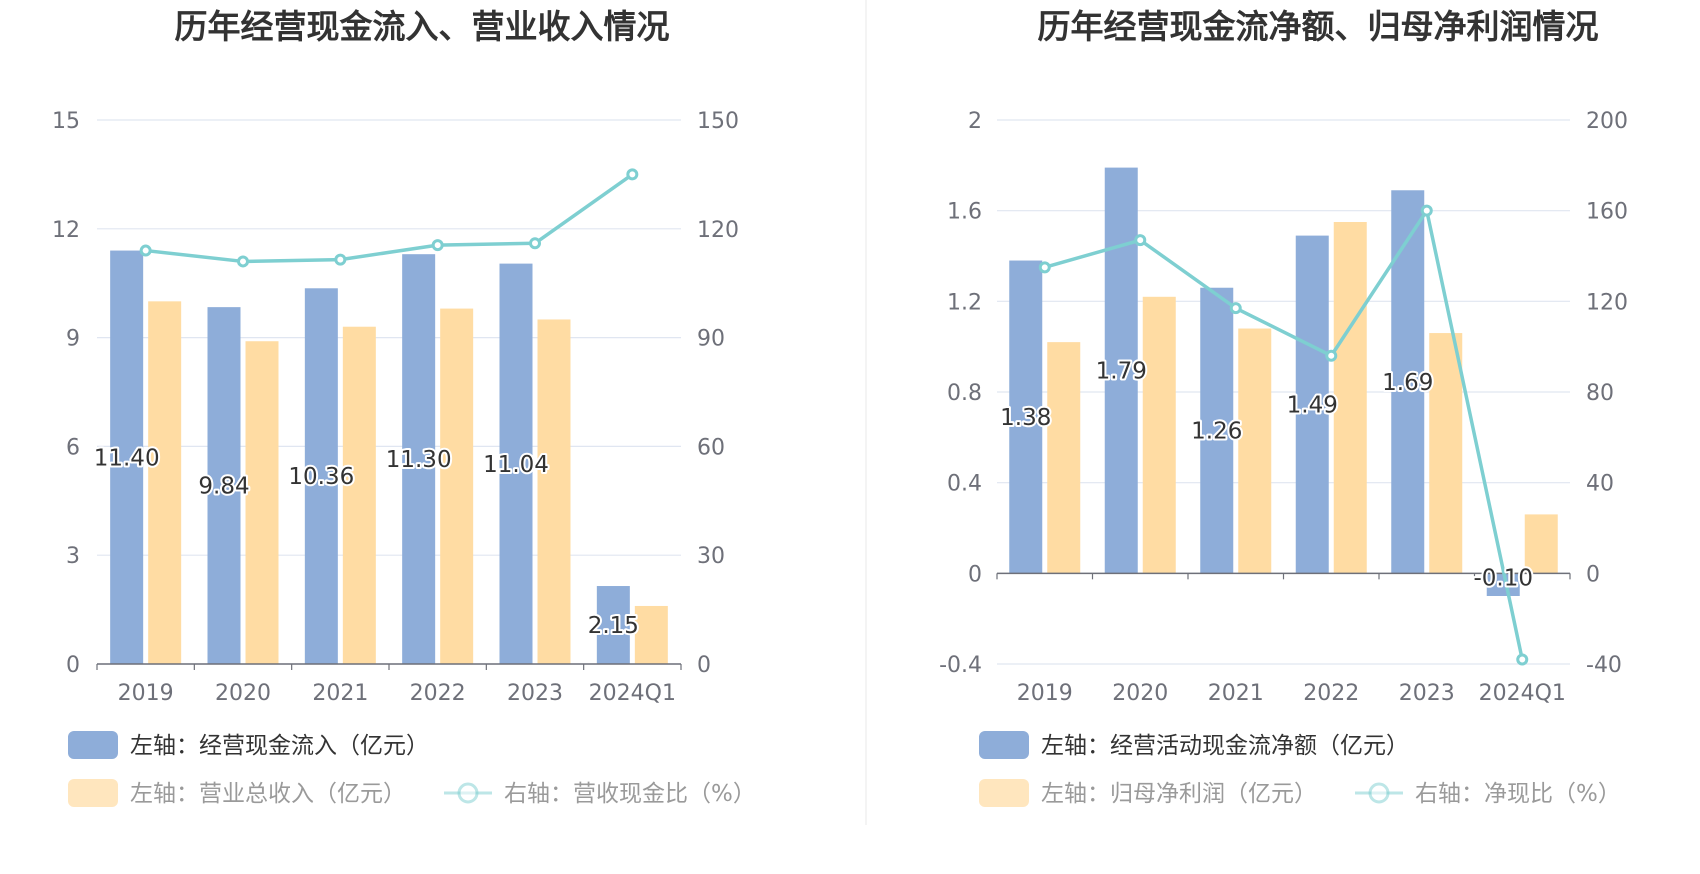  What do you see at coordinates (73, 556) in the screenshot?
I see `left-axis-tick: 3` at bounding box center [73, 556].